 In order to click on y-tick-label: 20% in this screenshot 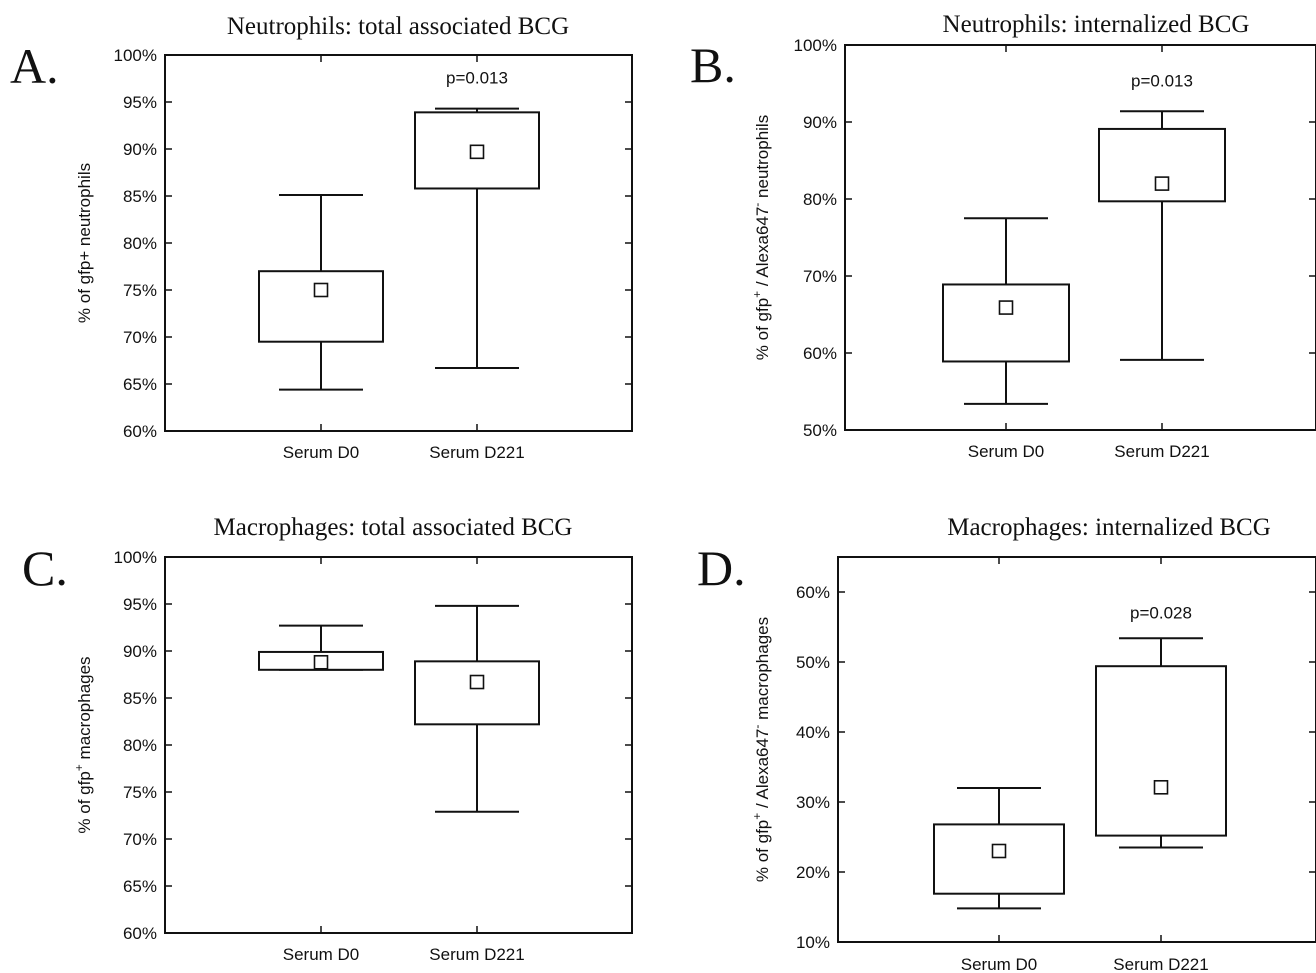, I will do `click(813, 872)`.